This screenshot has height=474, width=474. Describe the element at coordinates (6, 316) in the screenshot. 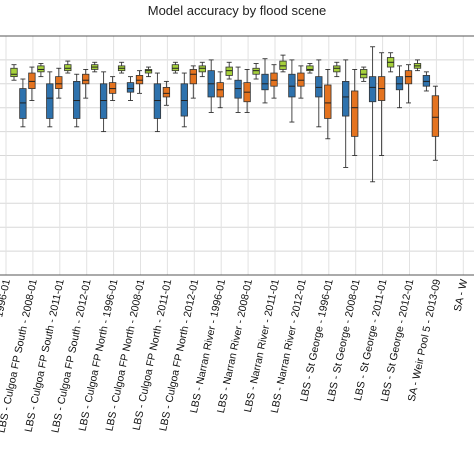

I see `x-tick-label: South - 1996-01` at that location.